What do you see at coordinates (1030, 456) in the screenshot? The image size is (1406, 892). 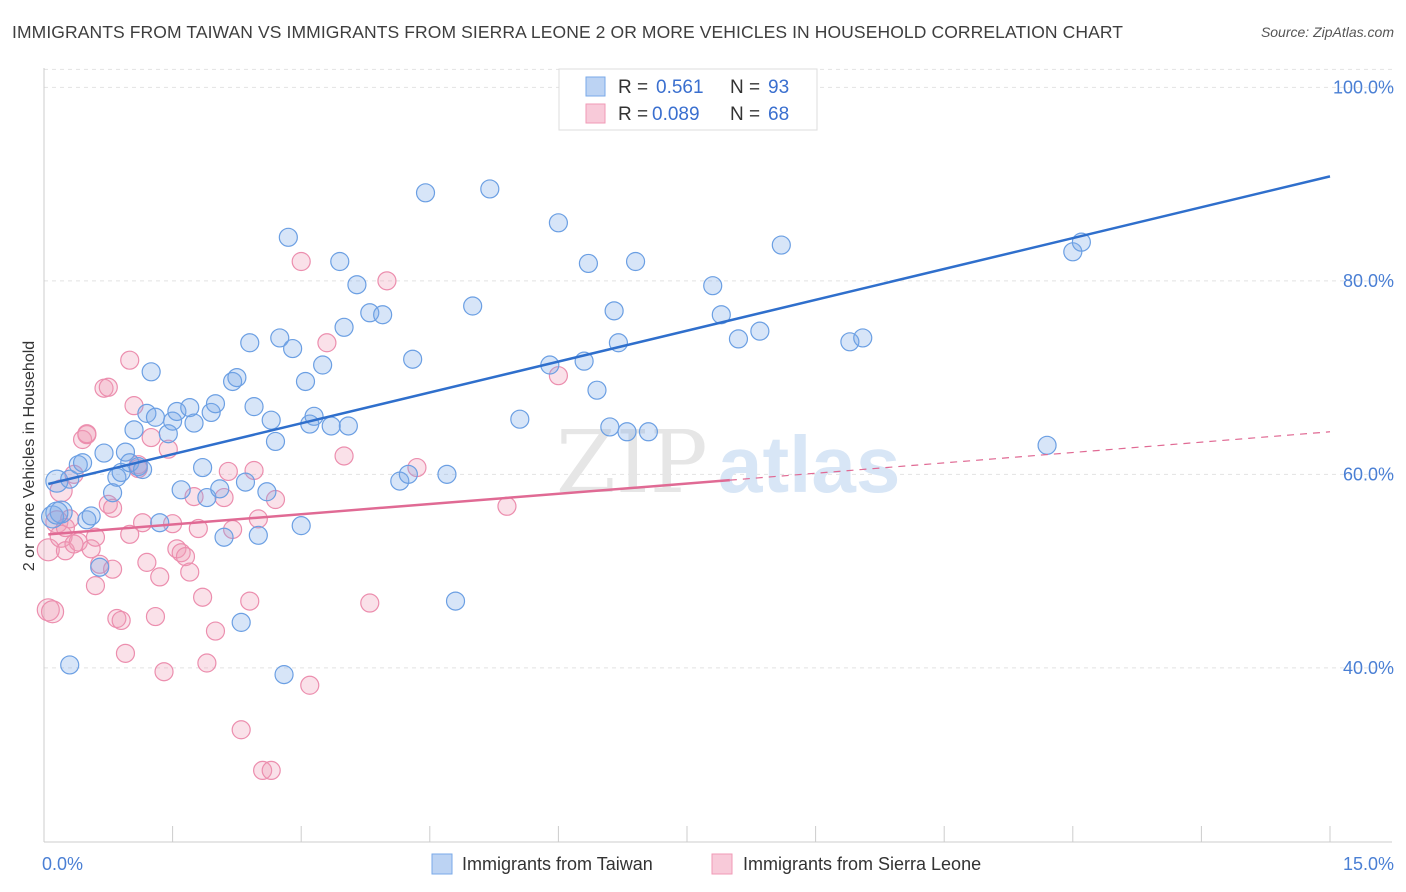 I see `trend-line-sierra-leone-extension` at bounding box center [1030, 456].